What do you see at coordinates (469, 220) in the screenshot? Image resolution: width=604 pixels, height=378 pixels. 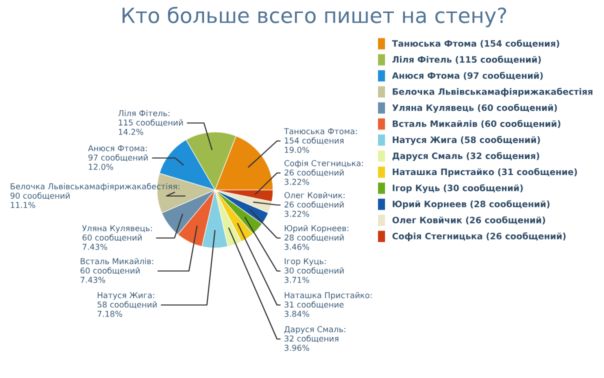 I see `legend-label: Олег Ковйчик (26 сообщений)` at bounding box center [469, 220].